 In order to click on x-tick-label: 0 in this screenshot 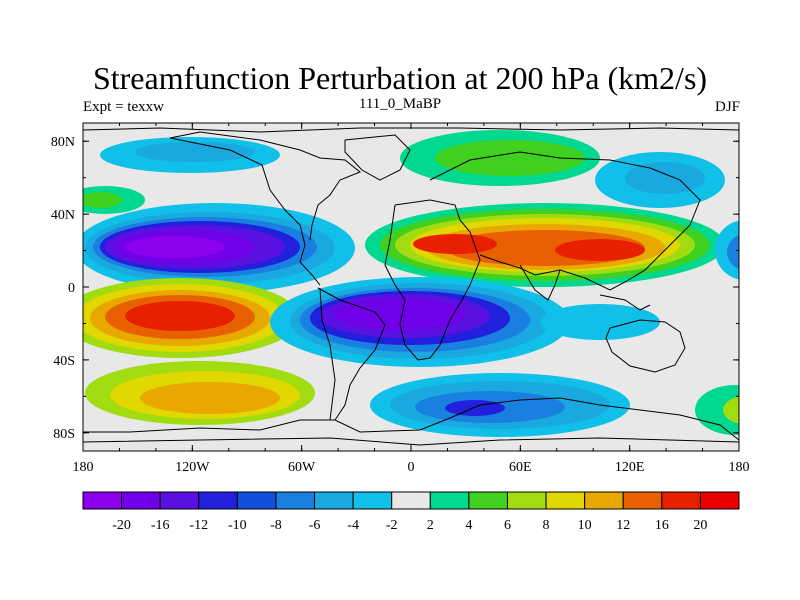, I will do `click(411, 467)`.